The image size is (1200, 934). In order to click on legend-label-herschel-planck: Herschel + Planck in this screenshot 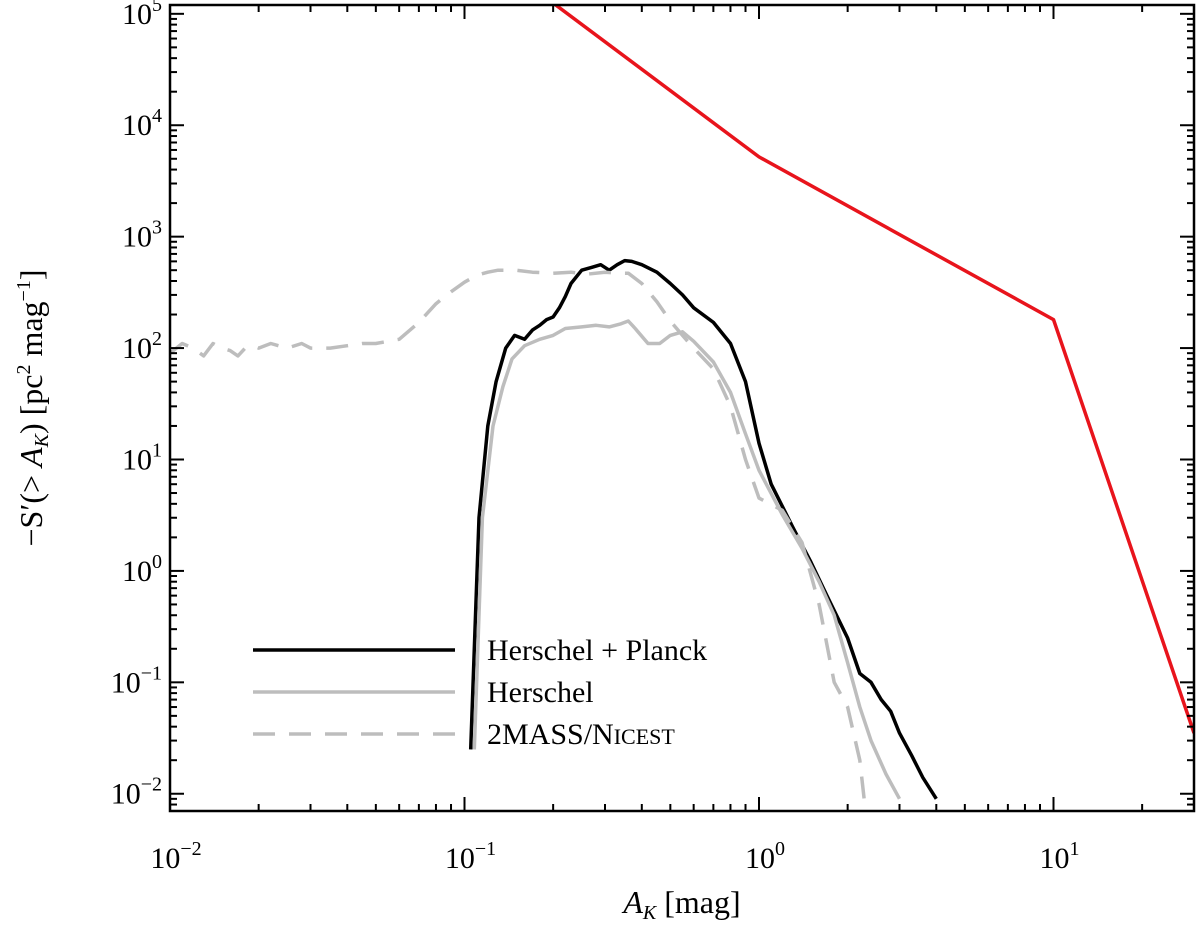, I will do `click(597, 650)`.